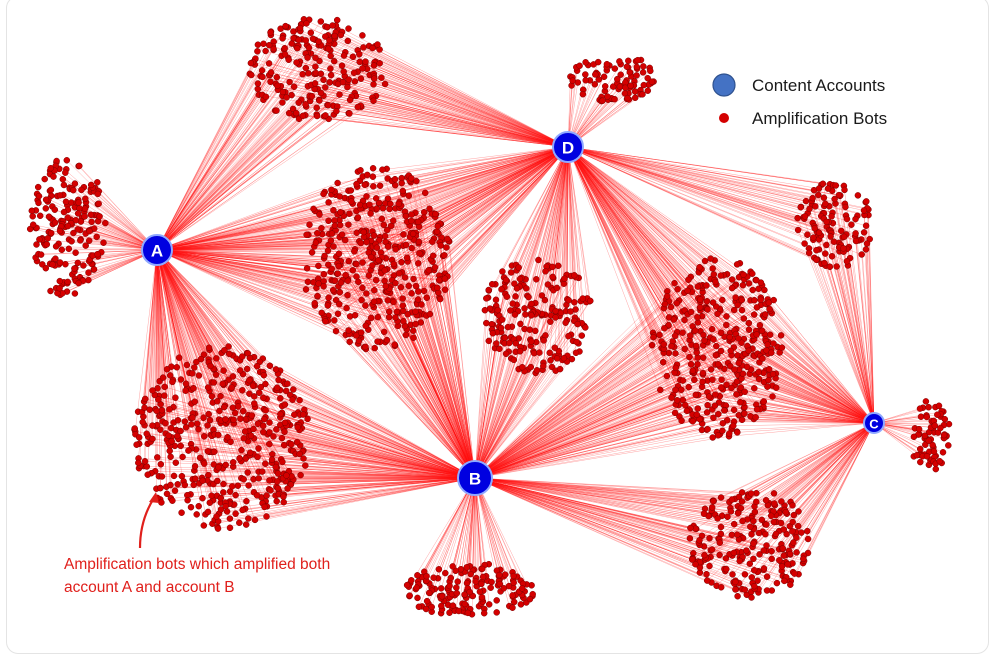  I want to click on hub-label-d: D, so click(568, 148).